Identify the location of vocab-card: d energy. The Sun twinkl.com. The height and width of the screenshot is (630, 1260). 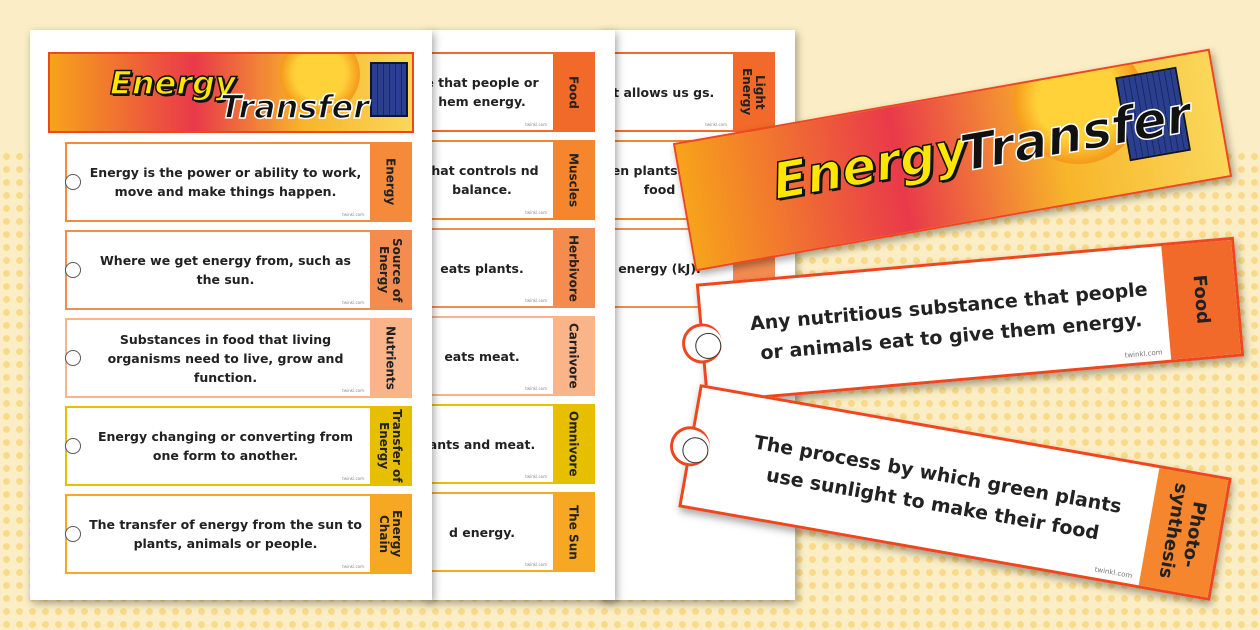
(510, 532).